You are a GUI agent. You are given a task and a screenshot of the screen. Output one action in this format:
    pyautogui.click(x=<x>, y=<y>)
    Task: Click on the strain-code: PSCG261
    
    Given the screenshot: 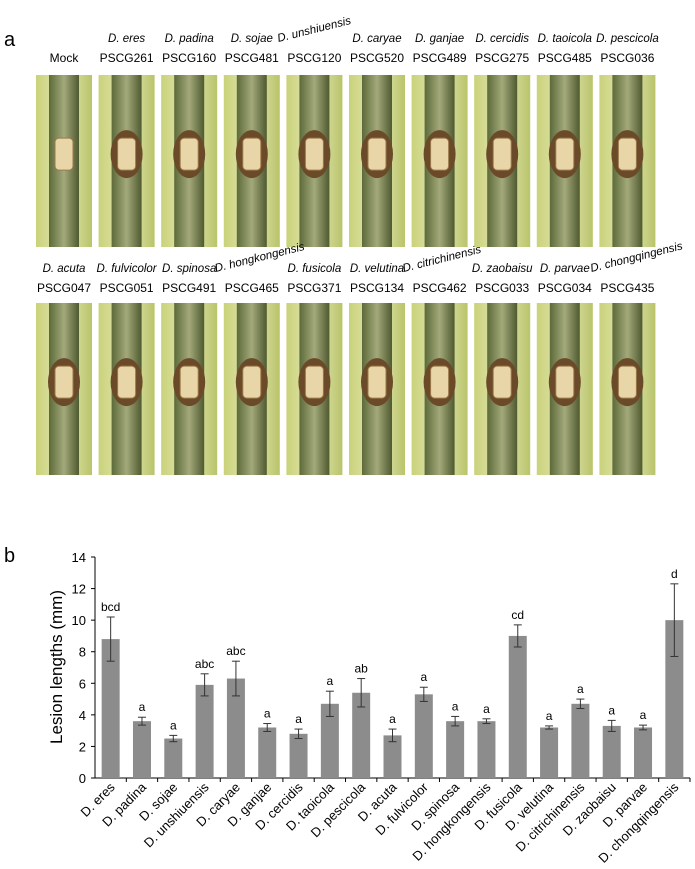 What is the action you would take?
    pyautogui.click(x=127, y=58)
    